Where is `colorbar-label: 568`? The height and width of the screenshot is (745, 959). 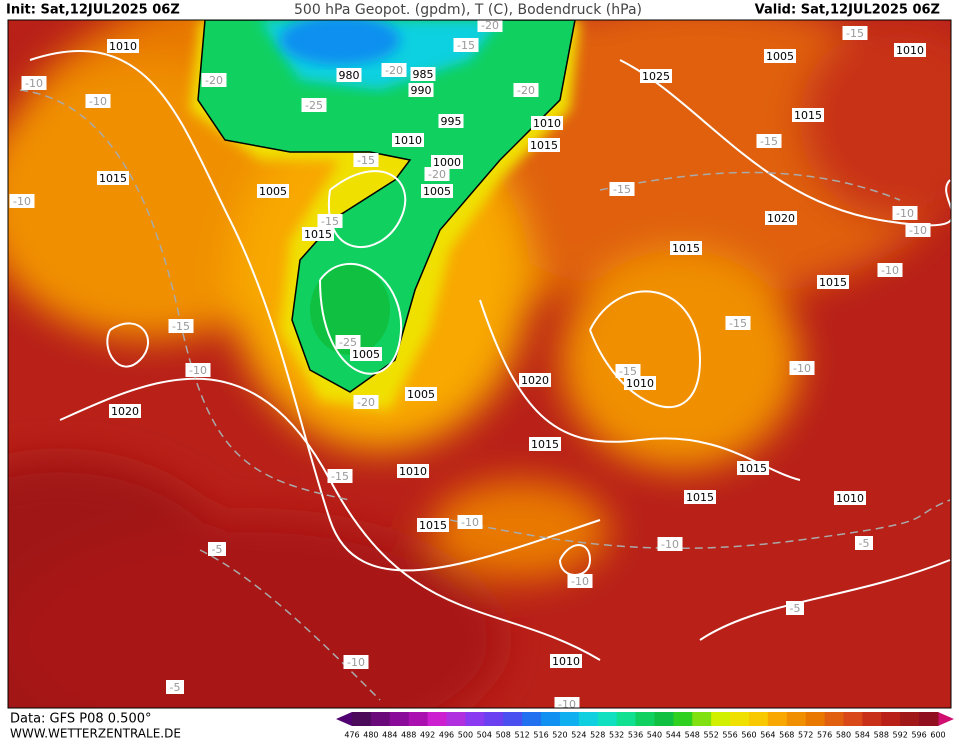 colorbar-label: 568 is located at coordinates (786, 735).